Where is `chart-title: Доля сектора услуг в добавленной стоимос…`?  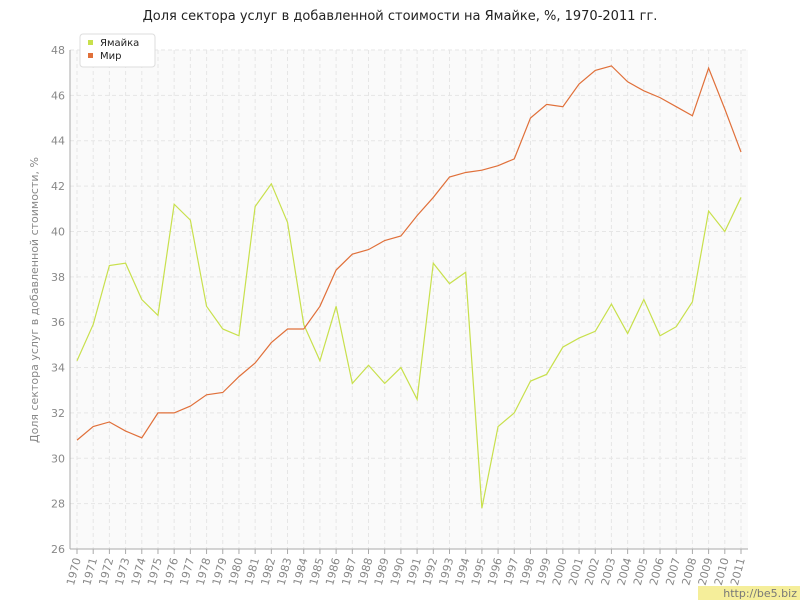
chart-title: Доля сектора услуг в добавленной стоимос… is located at coordinates (400, 16).